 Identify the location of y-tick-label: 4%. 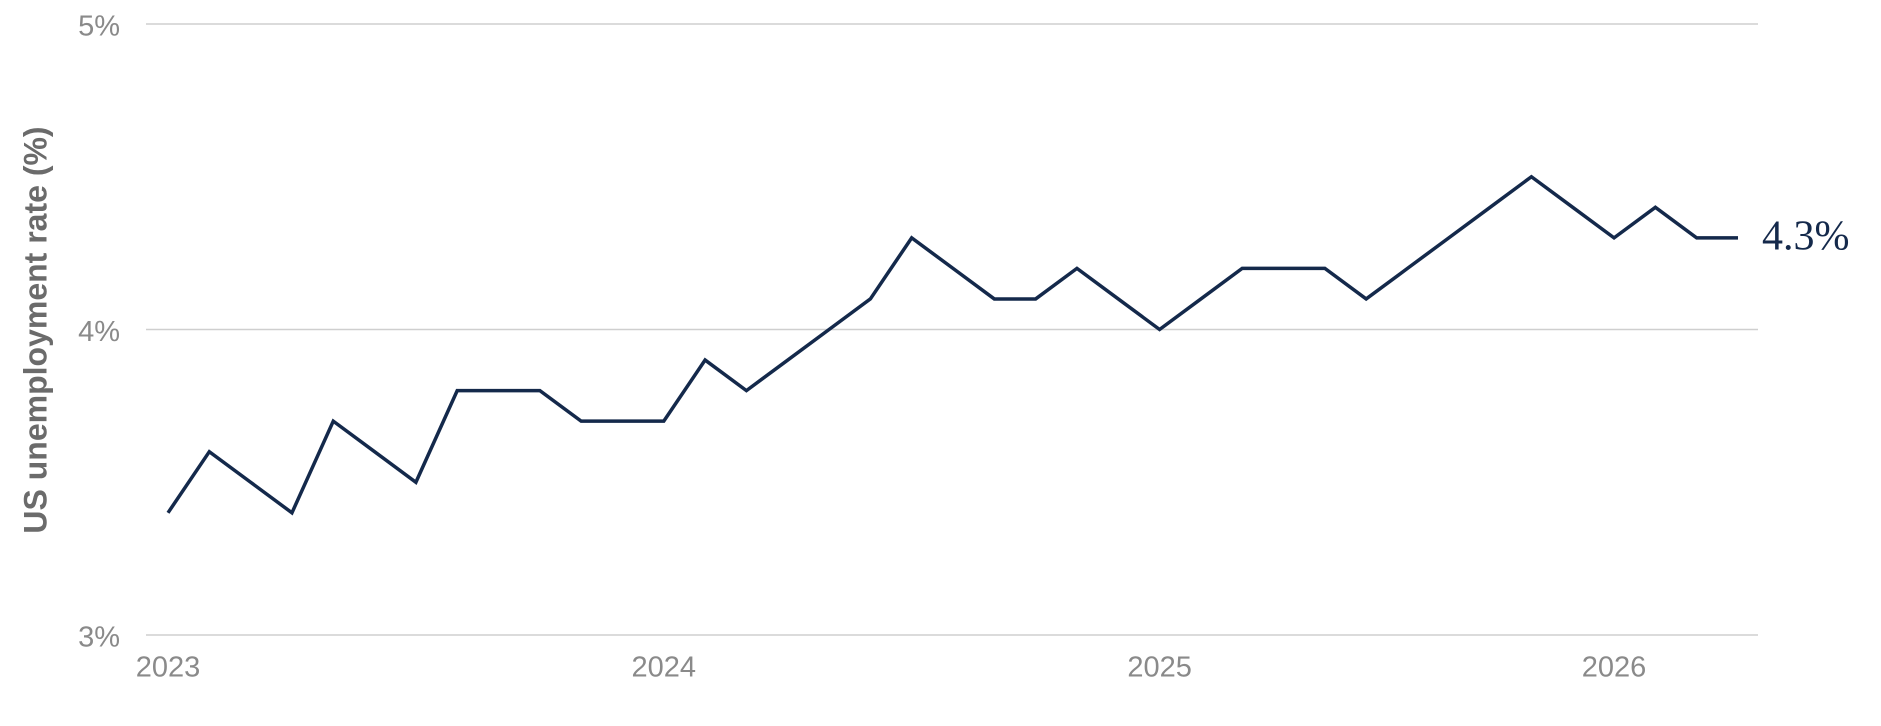
(99, 332).